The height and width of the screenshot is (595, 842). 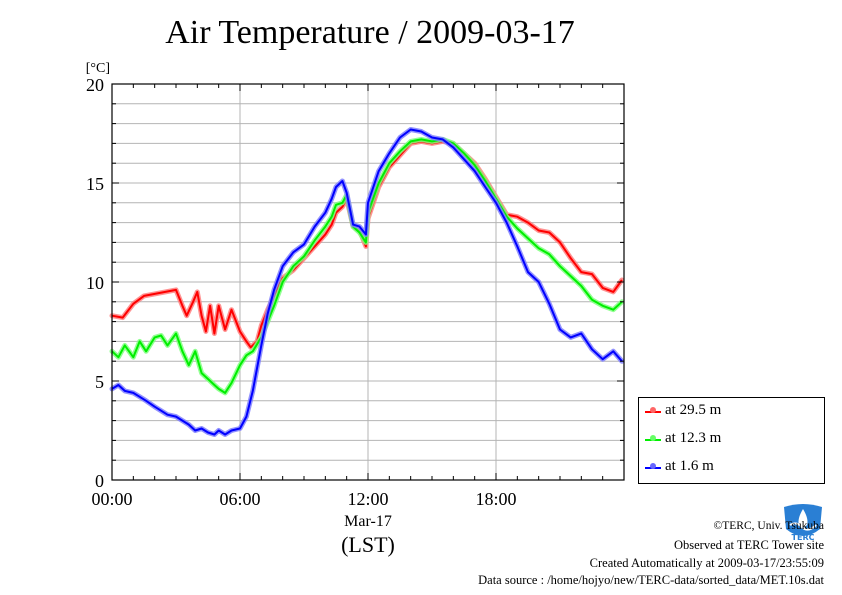 What do you see at coordinates (370, 32) in the screenshot?
I see `chart-title: Air Temperature / 2009-03-17` at bounding box center [370, 32].